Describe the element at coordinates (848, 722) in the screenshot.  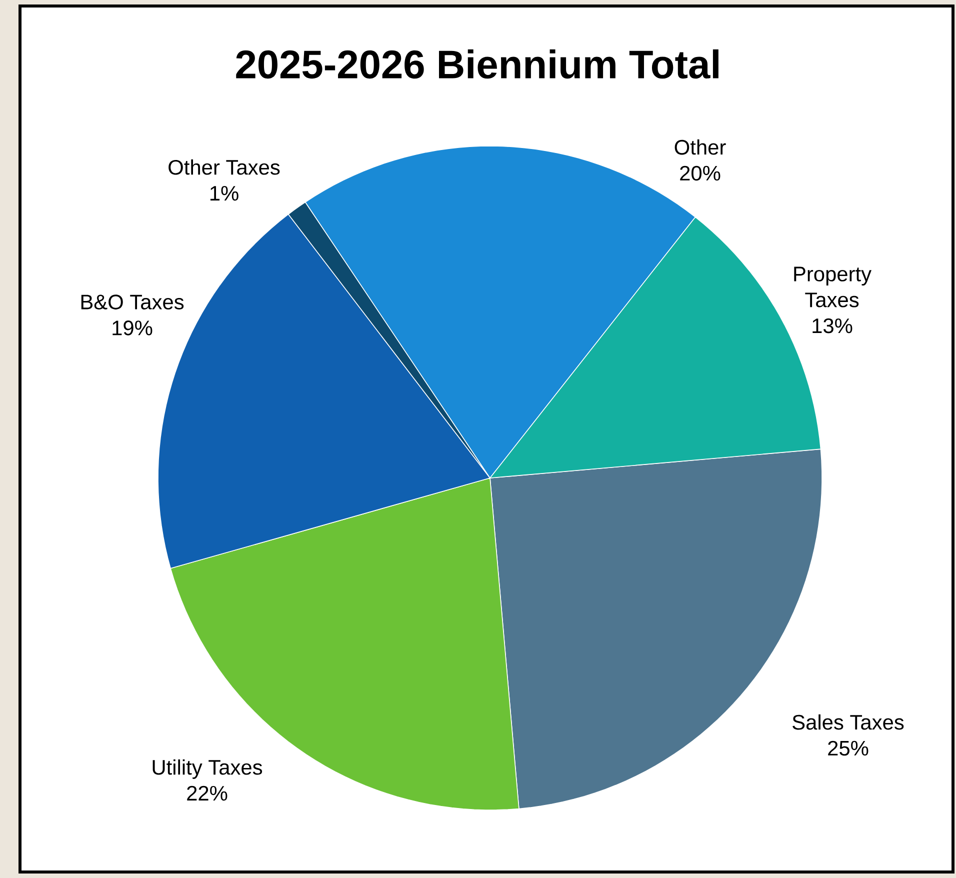
I see `slice-label: Sales Taxes` at that location.